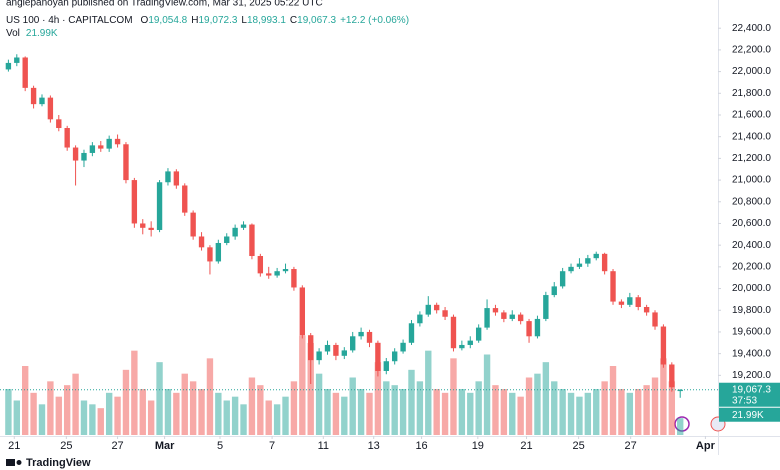 The image size is (780, 470). I want to click on y-tick-label: 19,400.0, so click(751, 353).